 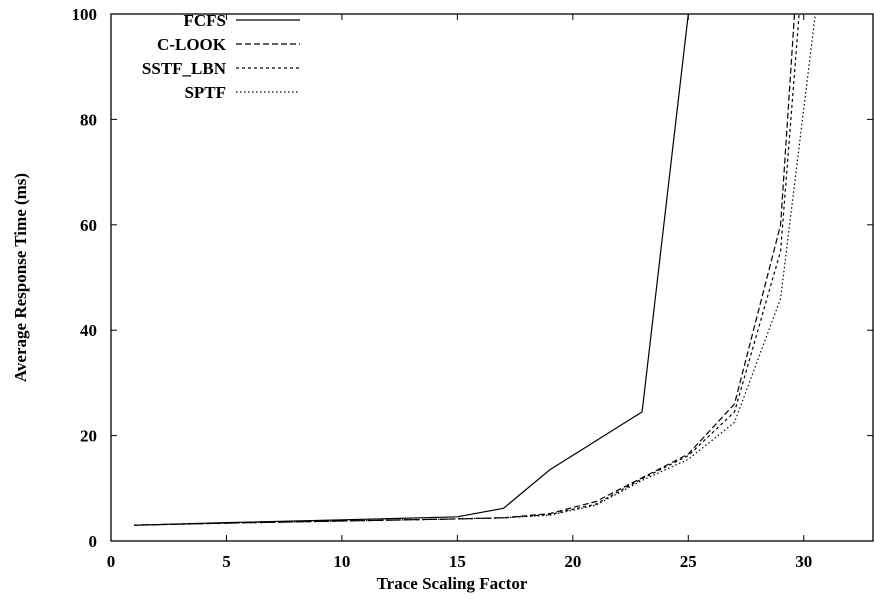 What do you see at coordinates (221, 56) in the screenshot?
I see `legend: FCFS C-LOOK SSTF_LBN SPTF` at bounding box center [221, 56].